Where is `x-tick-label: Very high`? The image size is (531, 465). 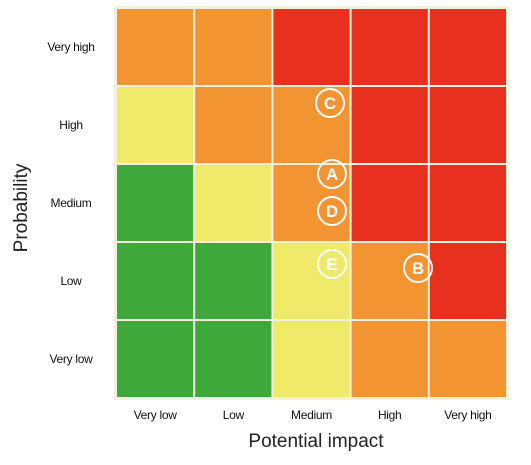 x-tick-label: Very high is located at coordinates (468, 415).